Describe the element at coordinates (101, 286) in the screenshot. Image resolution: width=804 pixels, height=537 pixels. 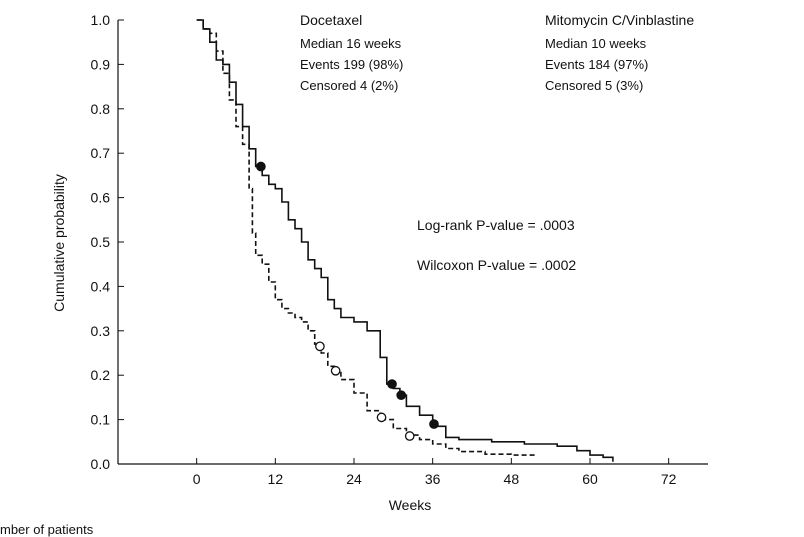
I see `y-tick-label: 0.4` at that location.